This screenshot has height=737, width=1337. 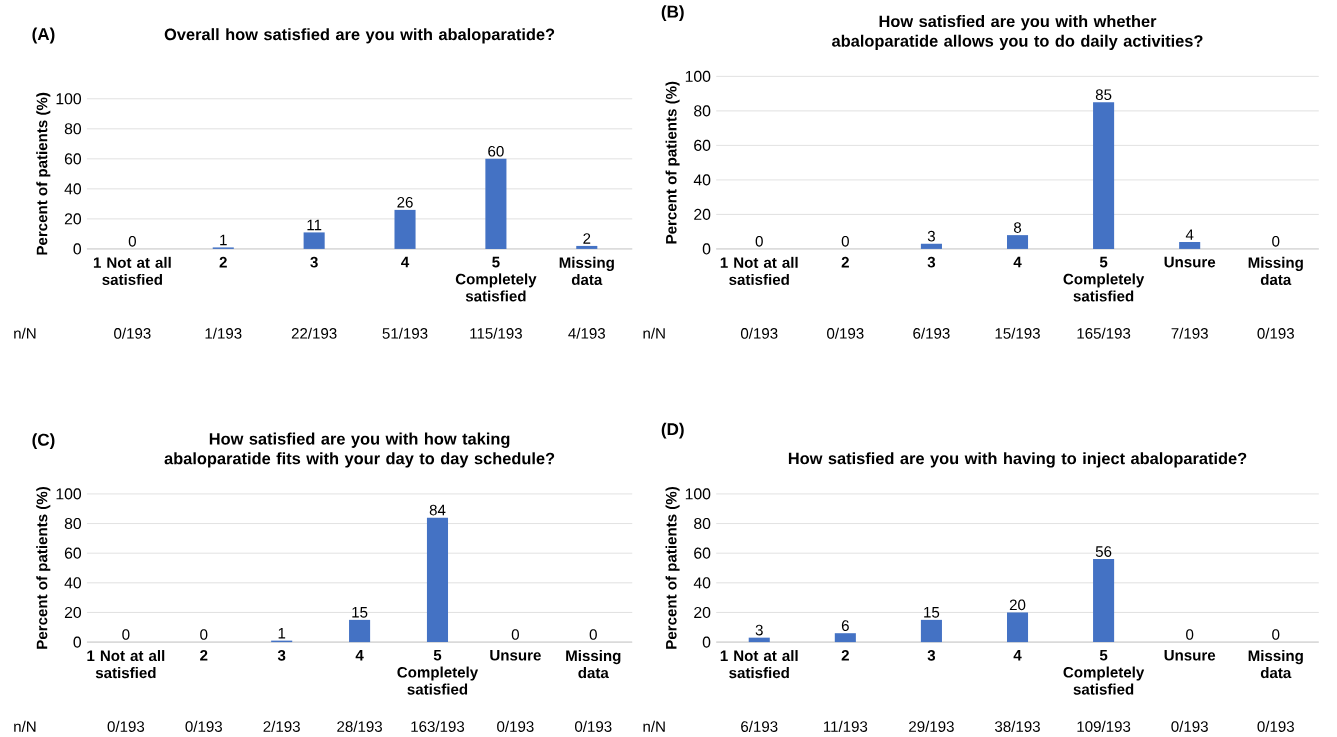 I want to click on y-tick-label: 80, so click(x=702, y=524).